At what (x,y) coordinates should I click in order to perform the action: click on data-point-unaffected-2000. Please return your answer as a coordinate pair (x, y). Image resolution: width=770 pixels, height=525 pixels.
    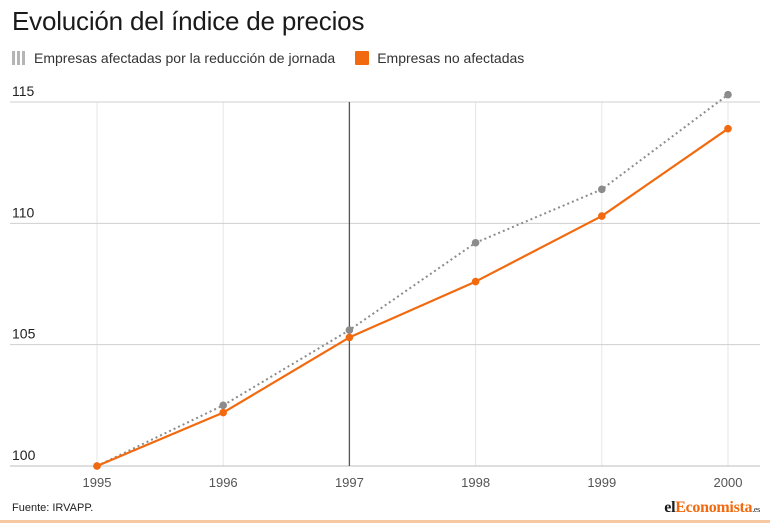
    Looking at the image, I should click on (728, 128).